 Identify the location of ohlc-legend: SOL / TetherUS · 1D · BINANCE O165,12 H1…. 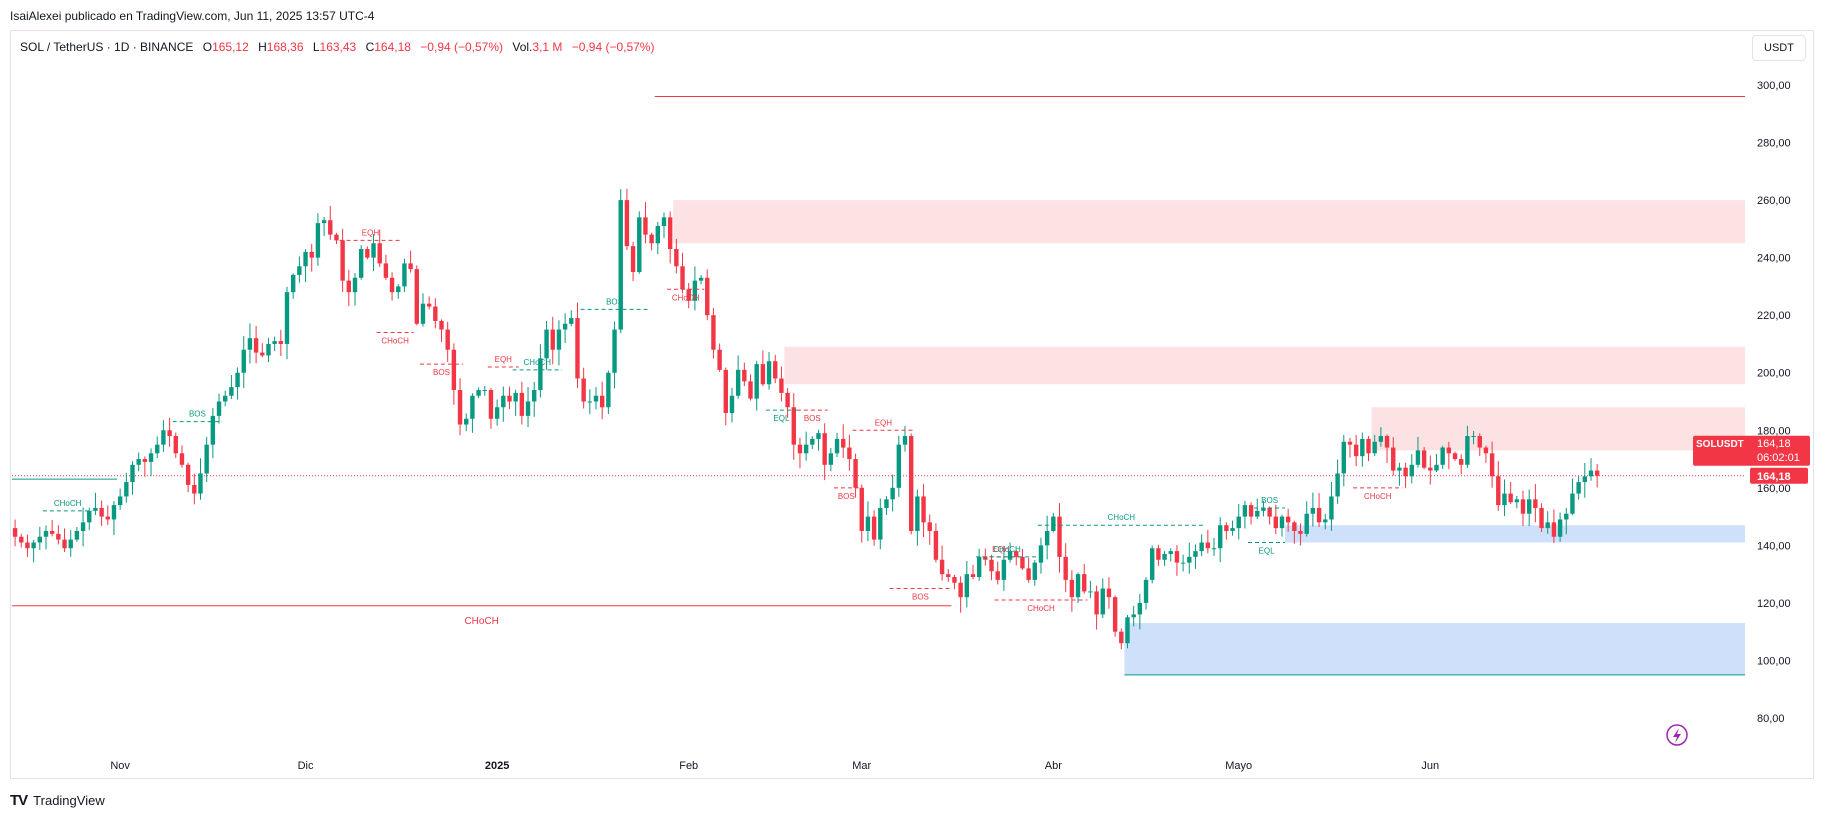
(337, 47).